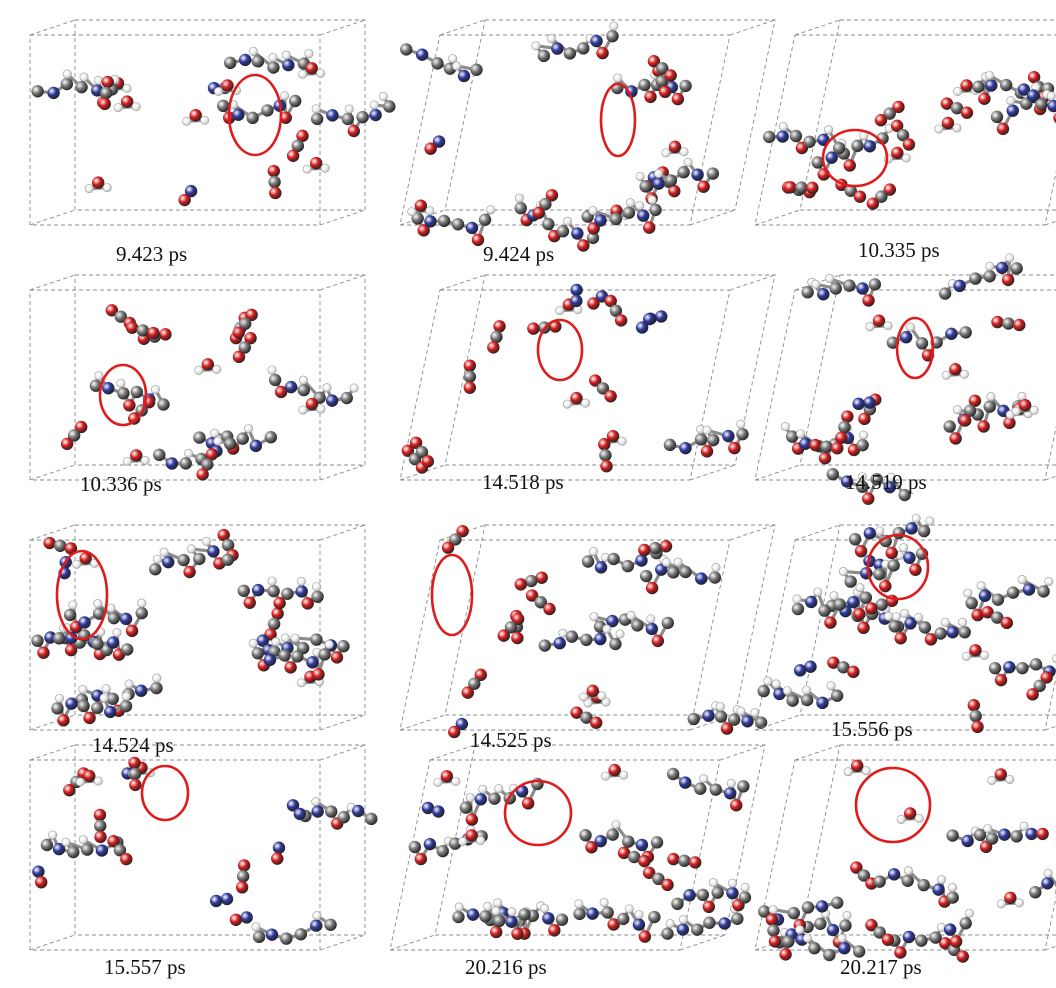  I want to click on frame-label-8: 14.525 ps, so click(511, 740).